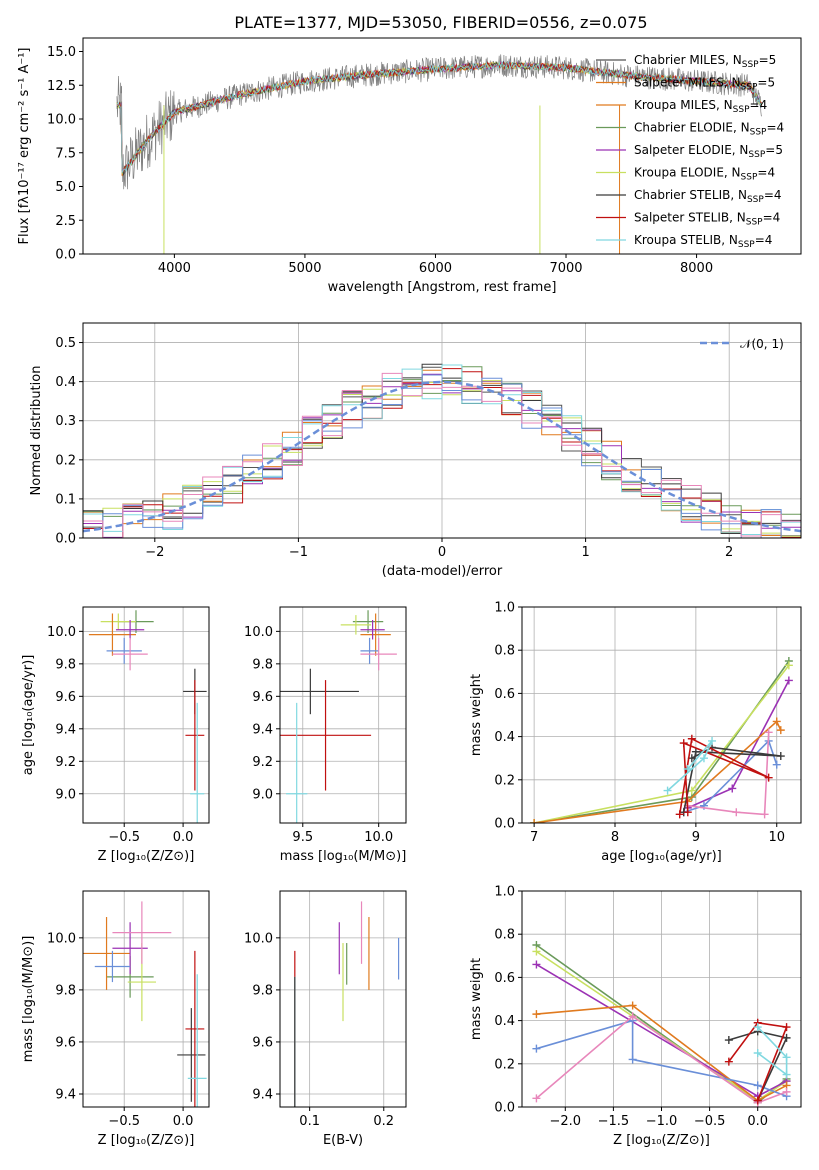 The image size is (819, 1170). What do you see at coordinates (383, 1121) in the screenshot?
I see `x-tick-label: 0.2` at bounding box center [383, 1121].